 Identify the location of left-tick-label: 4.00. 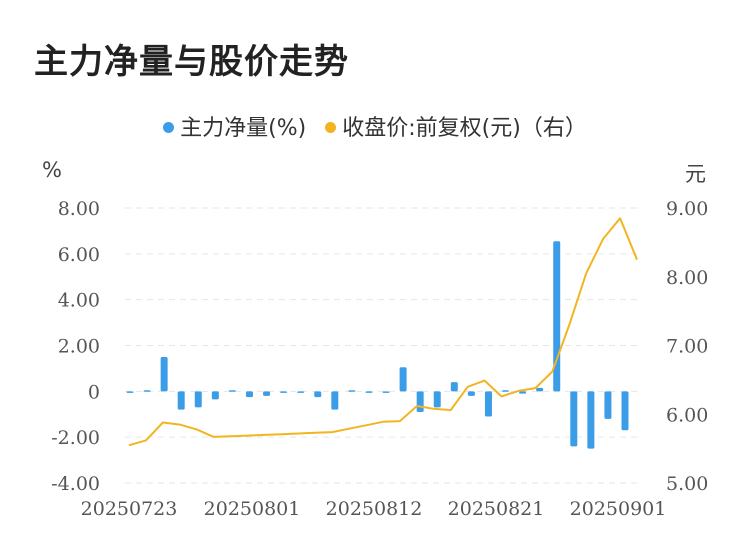
(79, 301).